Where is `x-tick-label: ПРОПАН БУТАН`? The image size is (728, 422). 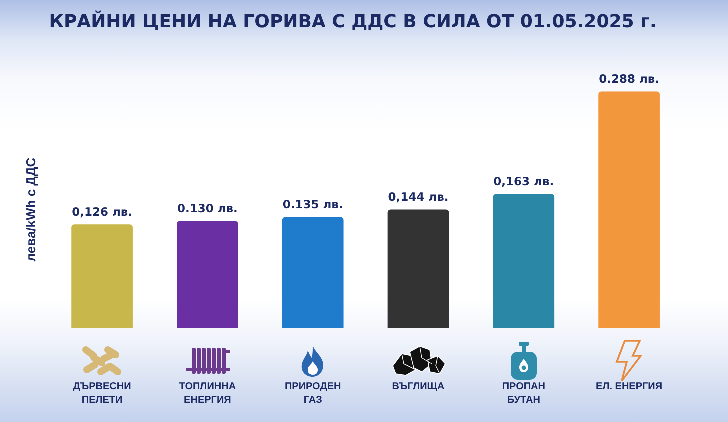
x-tick-label: ПРОПАН БУТАН is located at coordinates (524, 394).